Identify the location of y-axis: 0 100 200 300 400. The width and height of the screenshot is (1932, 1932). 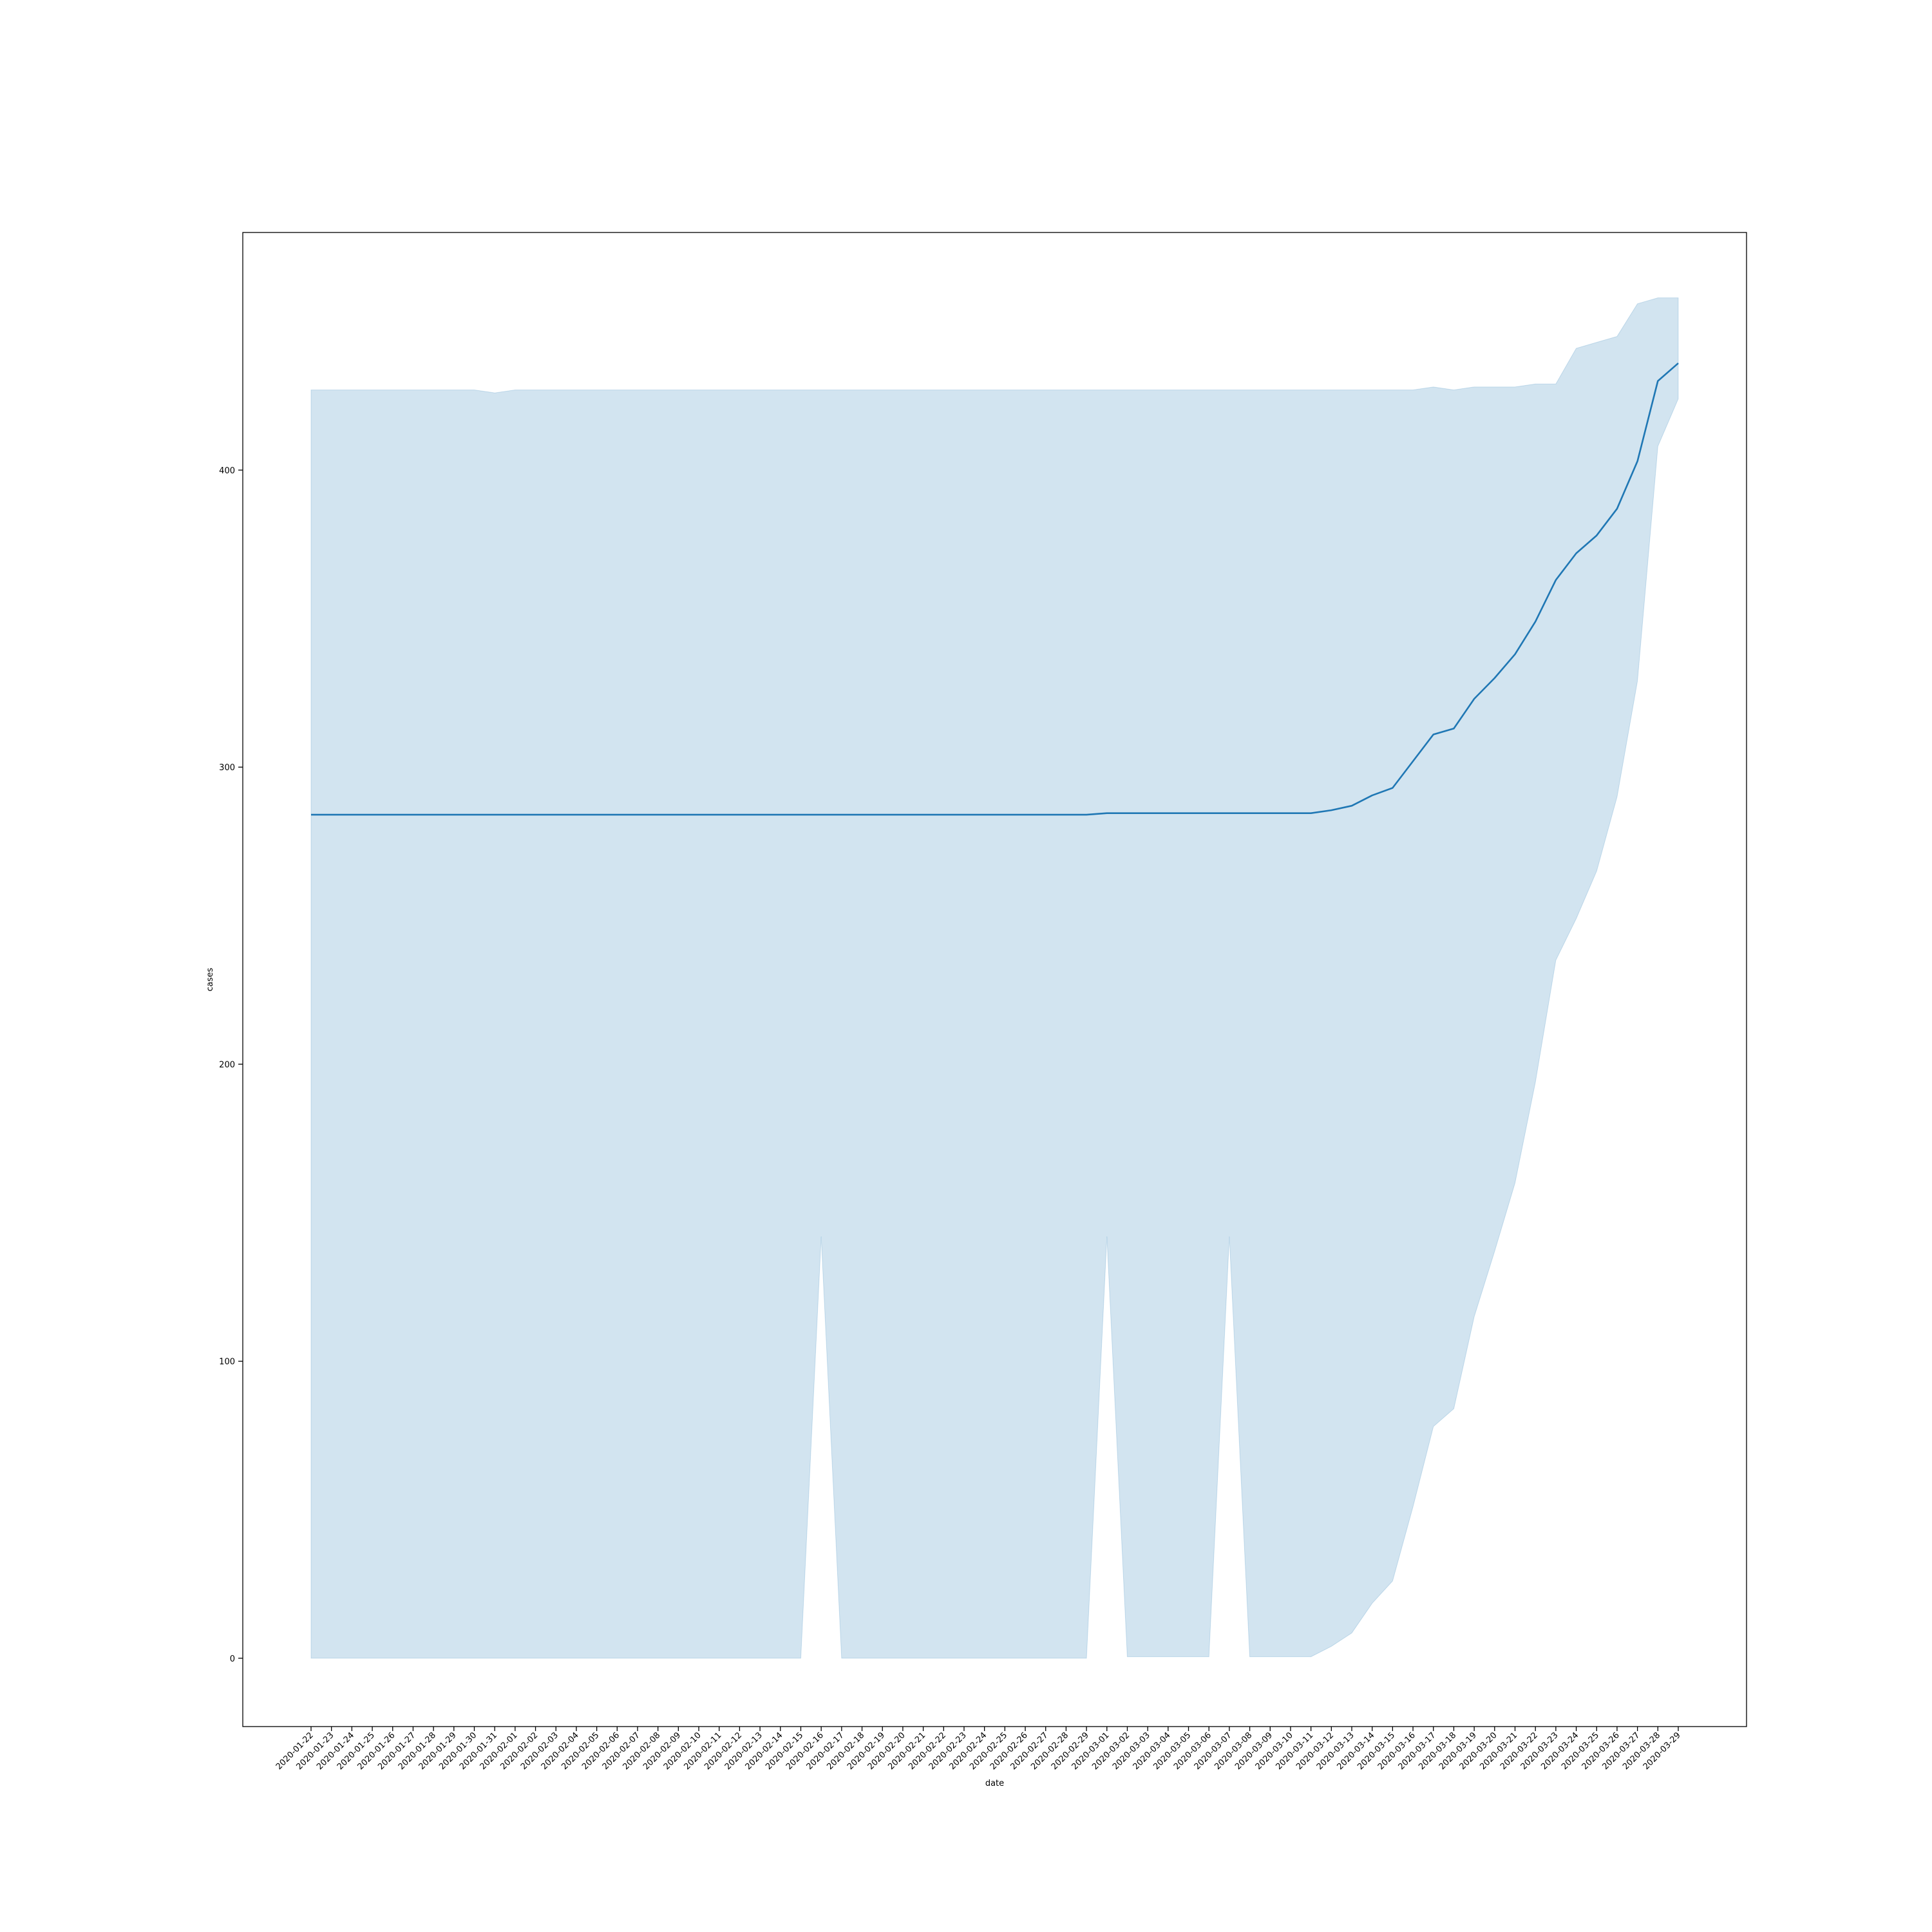
(231, 1065).